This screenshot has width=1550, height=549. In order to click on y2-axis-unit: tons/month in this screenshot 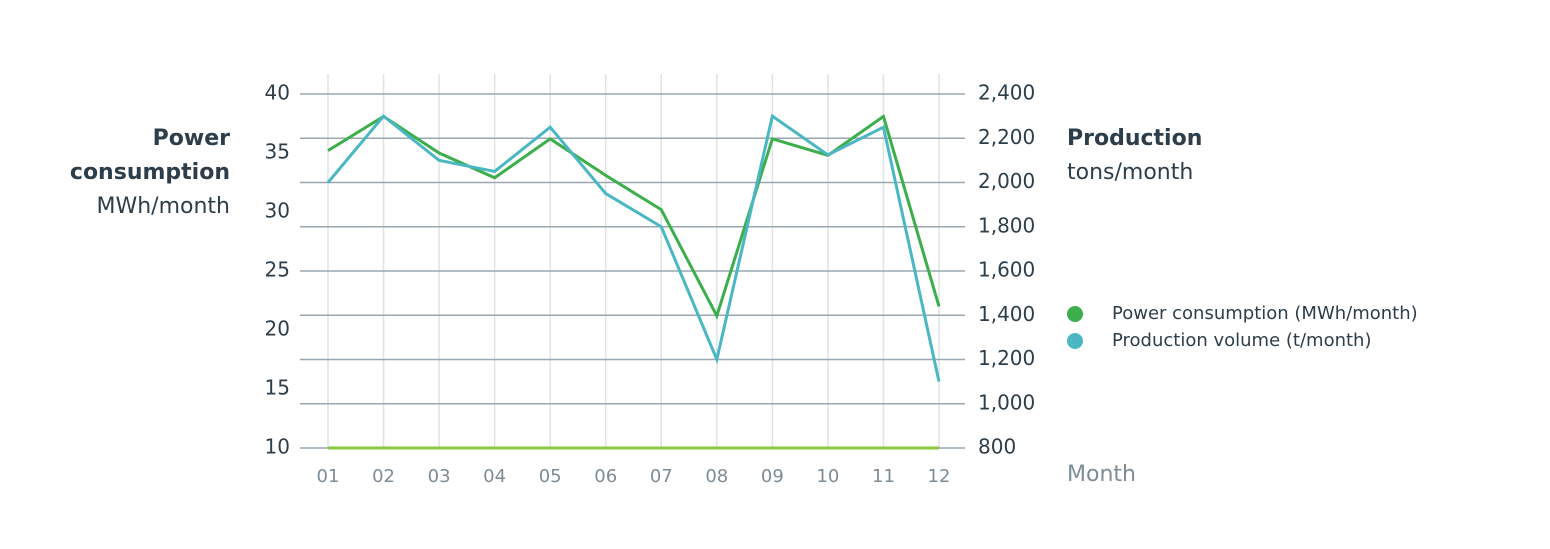, I will do `click(1130, 172)`.